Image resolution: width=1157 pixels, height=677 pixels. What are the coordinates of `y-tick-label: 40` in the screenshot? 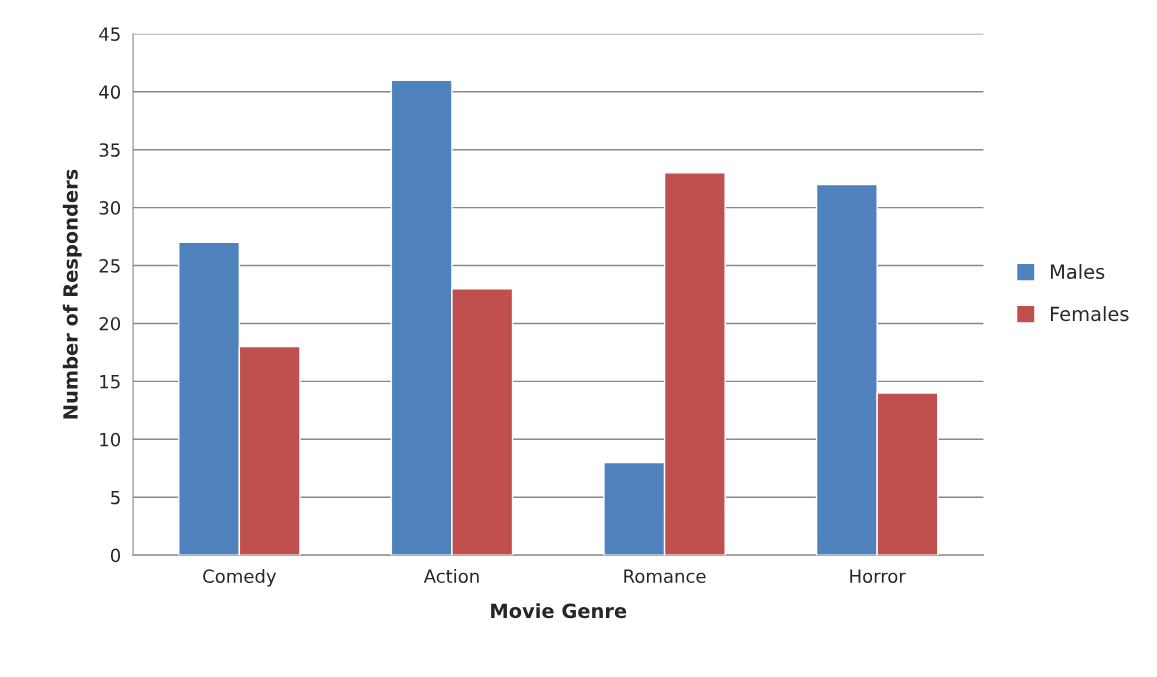 It's located at (110, 92).